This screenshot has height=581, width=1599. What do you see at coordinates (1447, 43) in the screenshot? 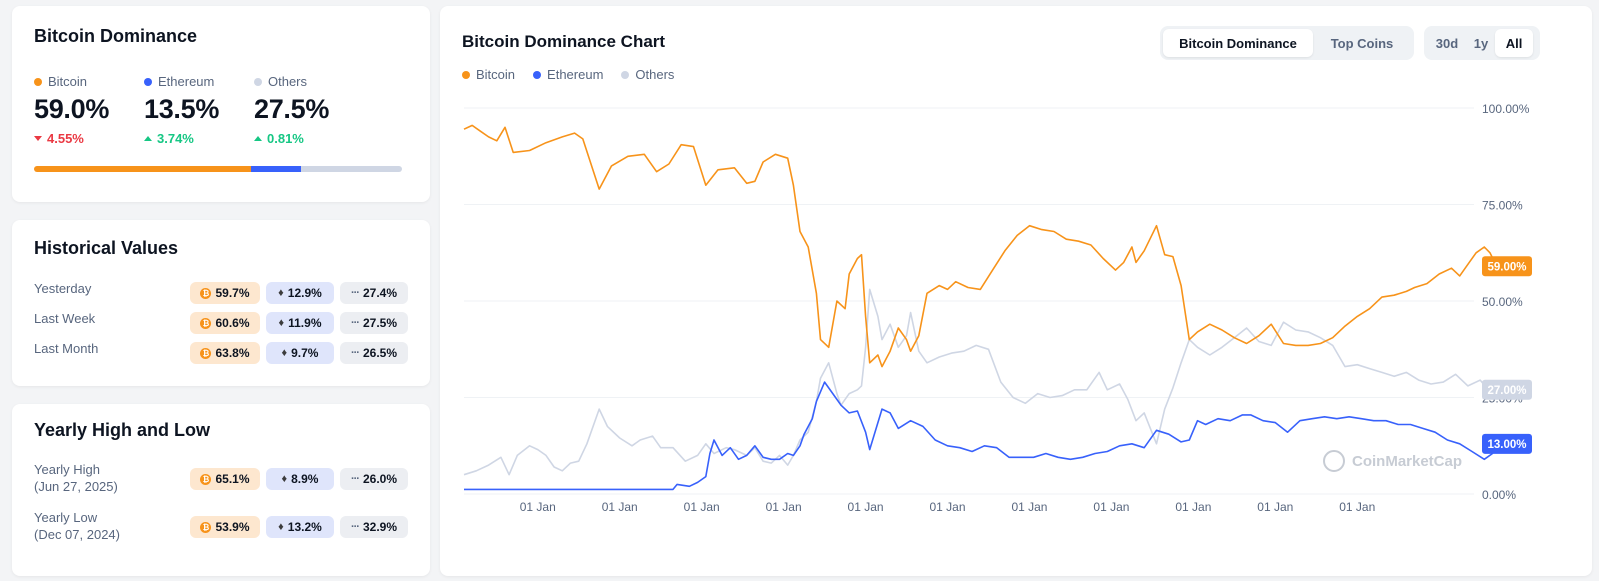
I see `range-30d-button: 30d` at bounding box center [1447, 43].